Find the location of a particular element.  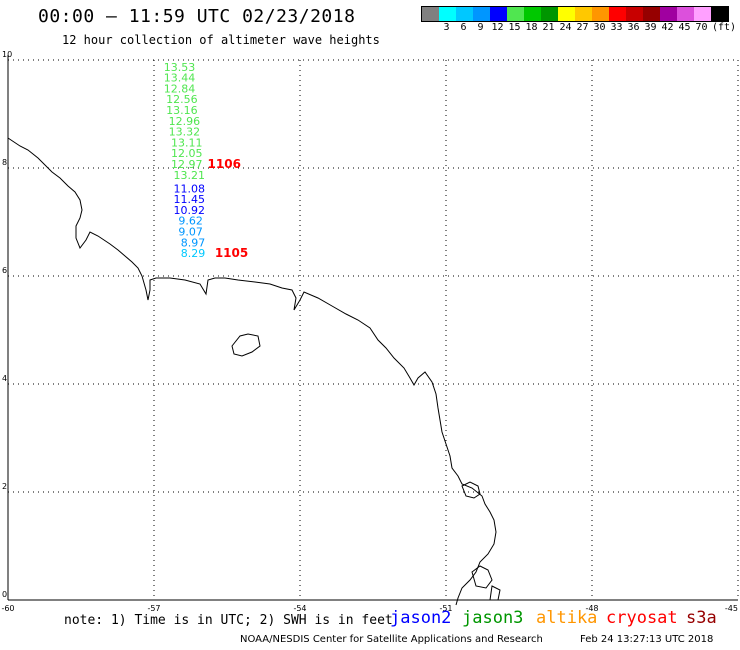

x-tick-label: -60 is located at coordinates (7, 608).